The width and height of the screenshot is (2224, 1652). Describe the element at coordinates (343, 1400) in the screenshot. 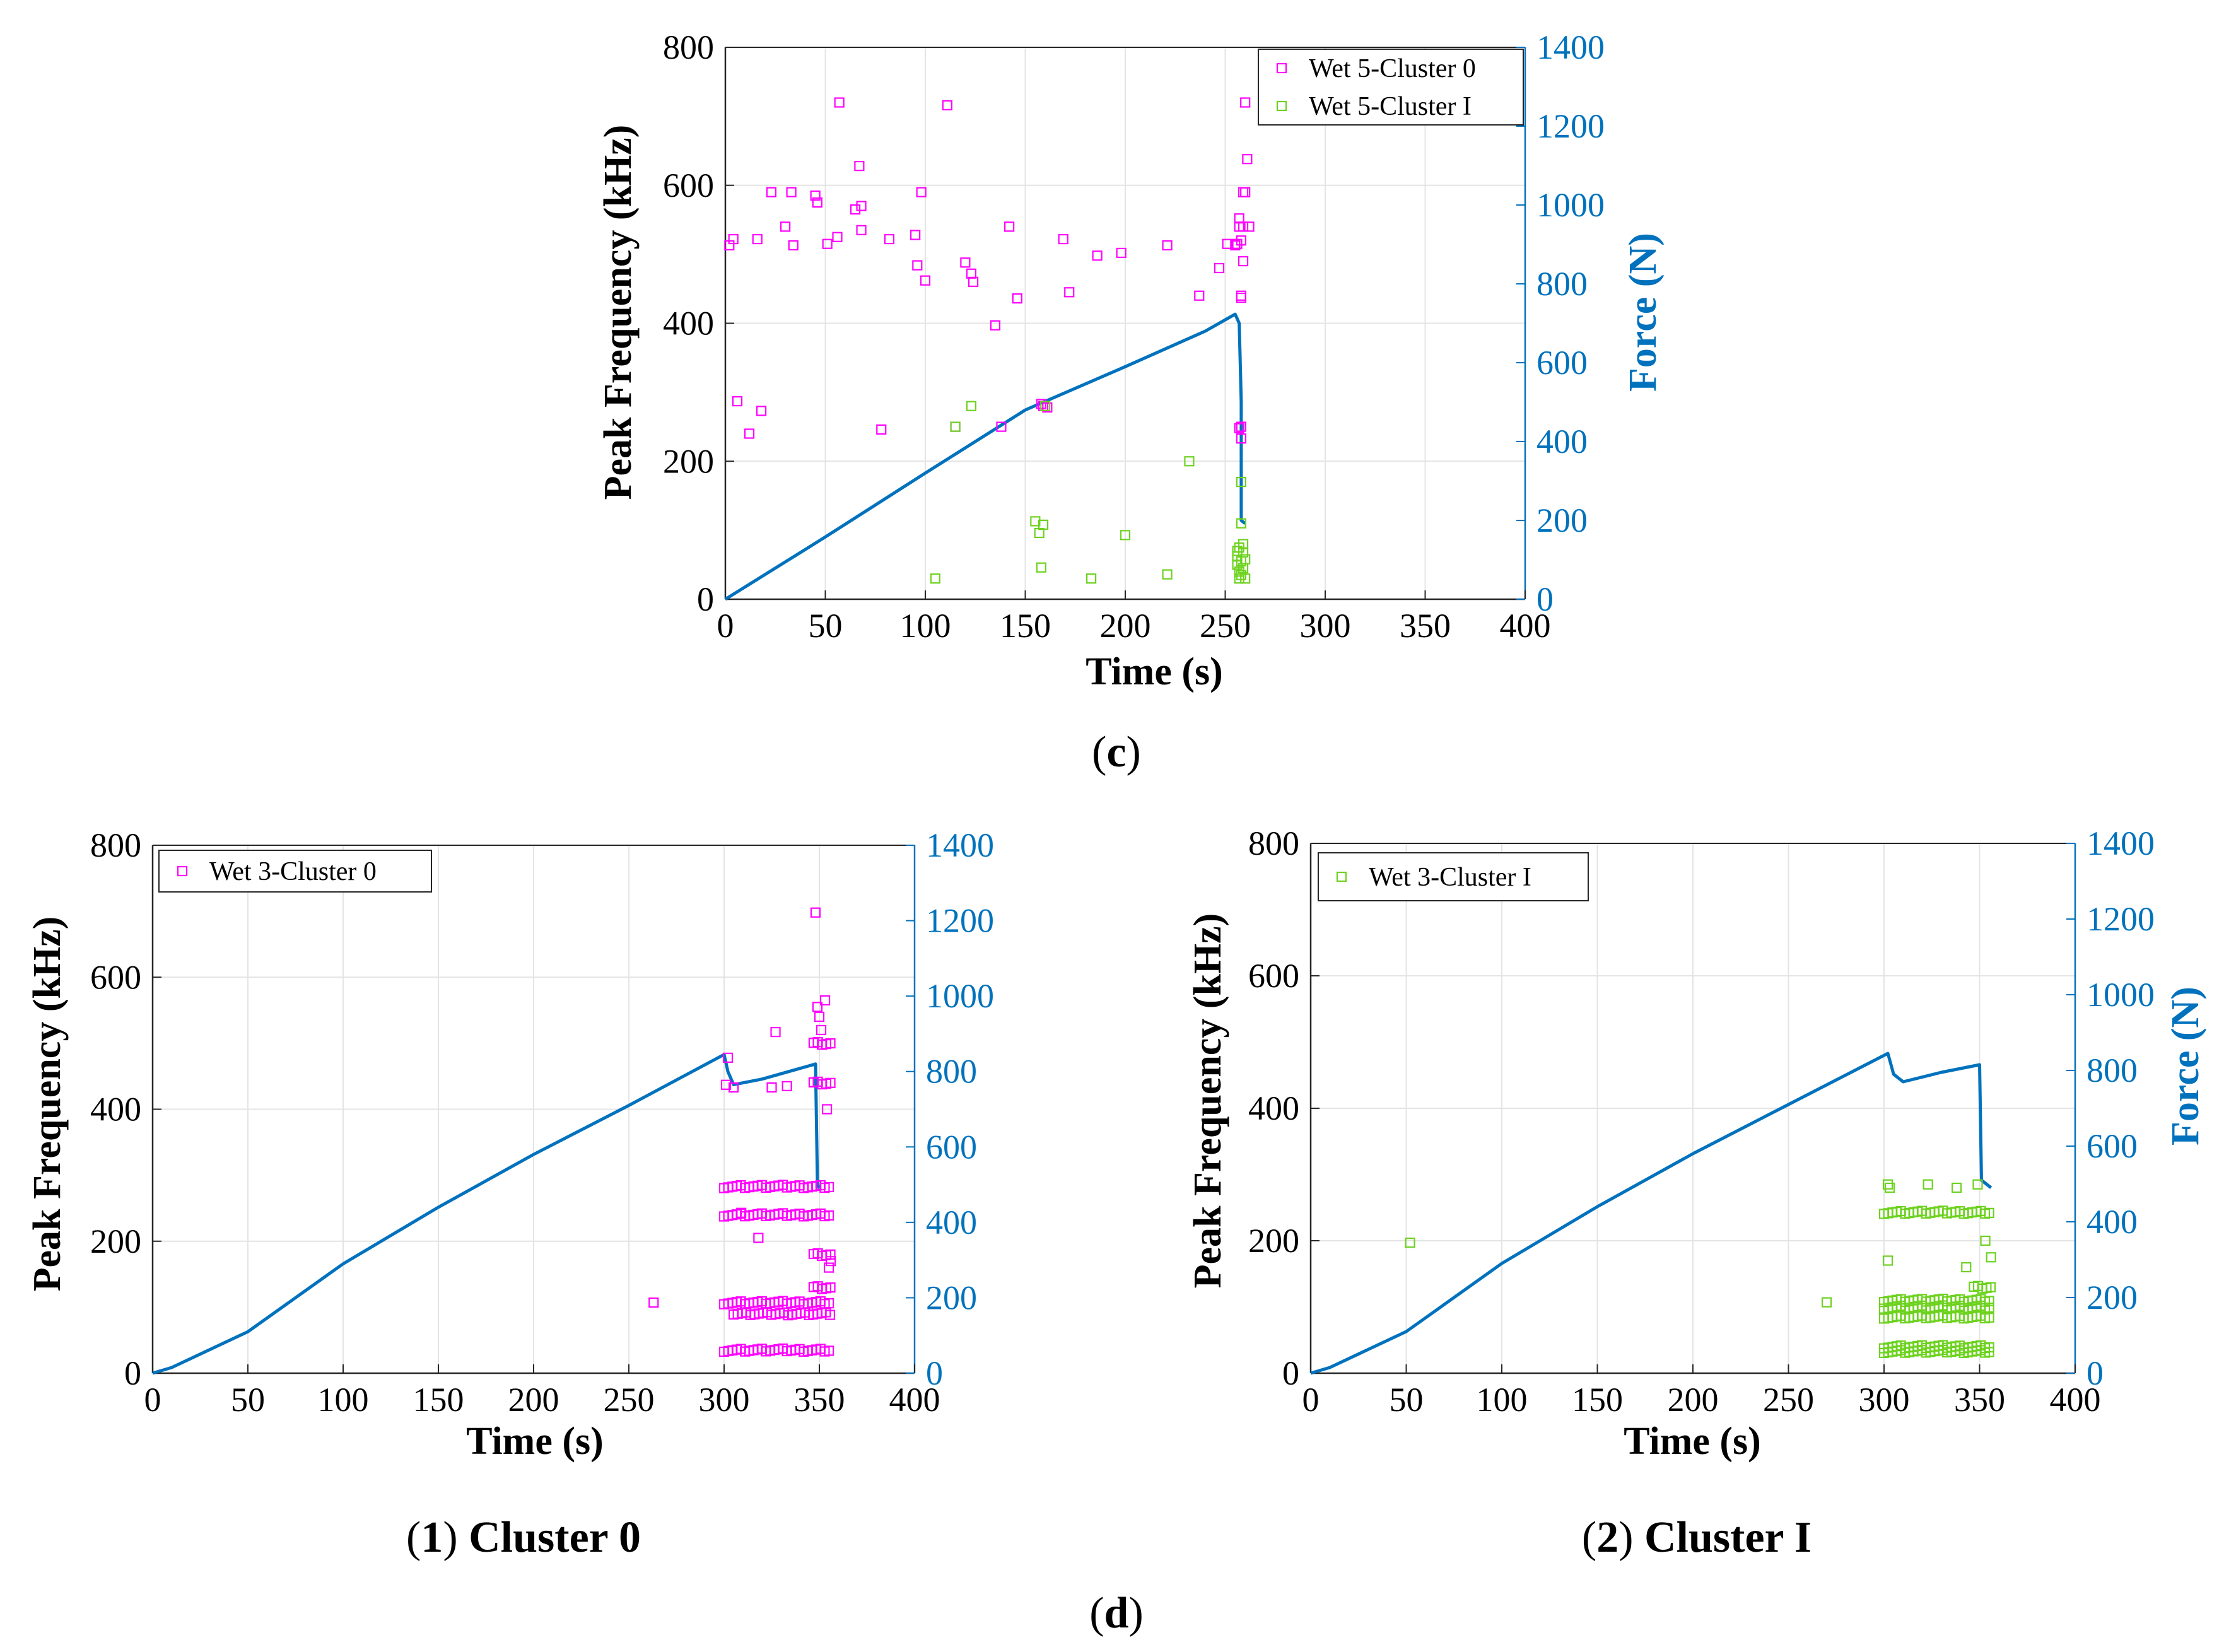

I see `chart-d1-x-tick-label: 100` at that location.